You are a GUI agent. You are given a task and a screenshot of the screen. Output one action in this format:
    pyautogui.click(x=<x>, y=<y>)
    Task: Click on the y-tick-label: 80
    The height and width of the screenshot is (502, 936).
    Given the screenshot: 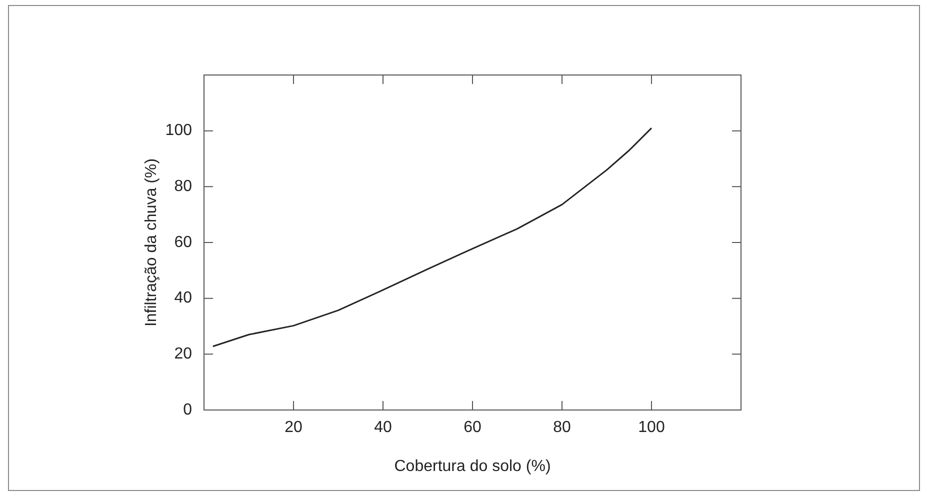 What is the action you would take?
    pyautogui.click(x=183, y=187)
    